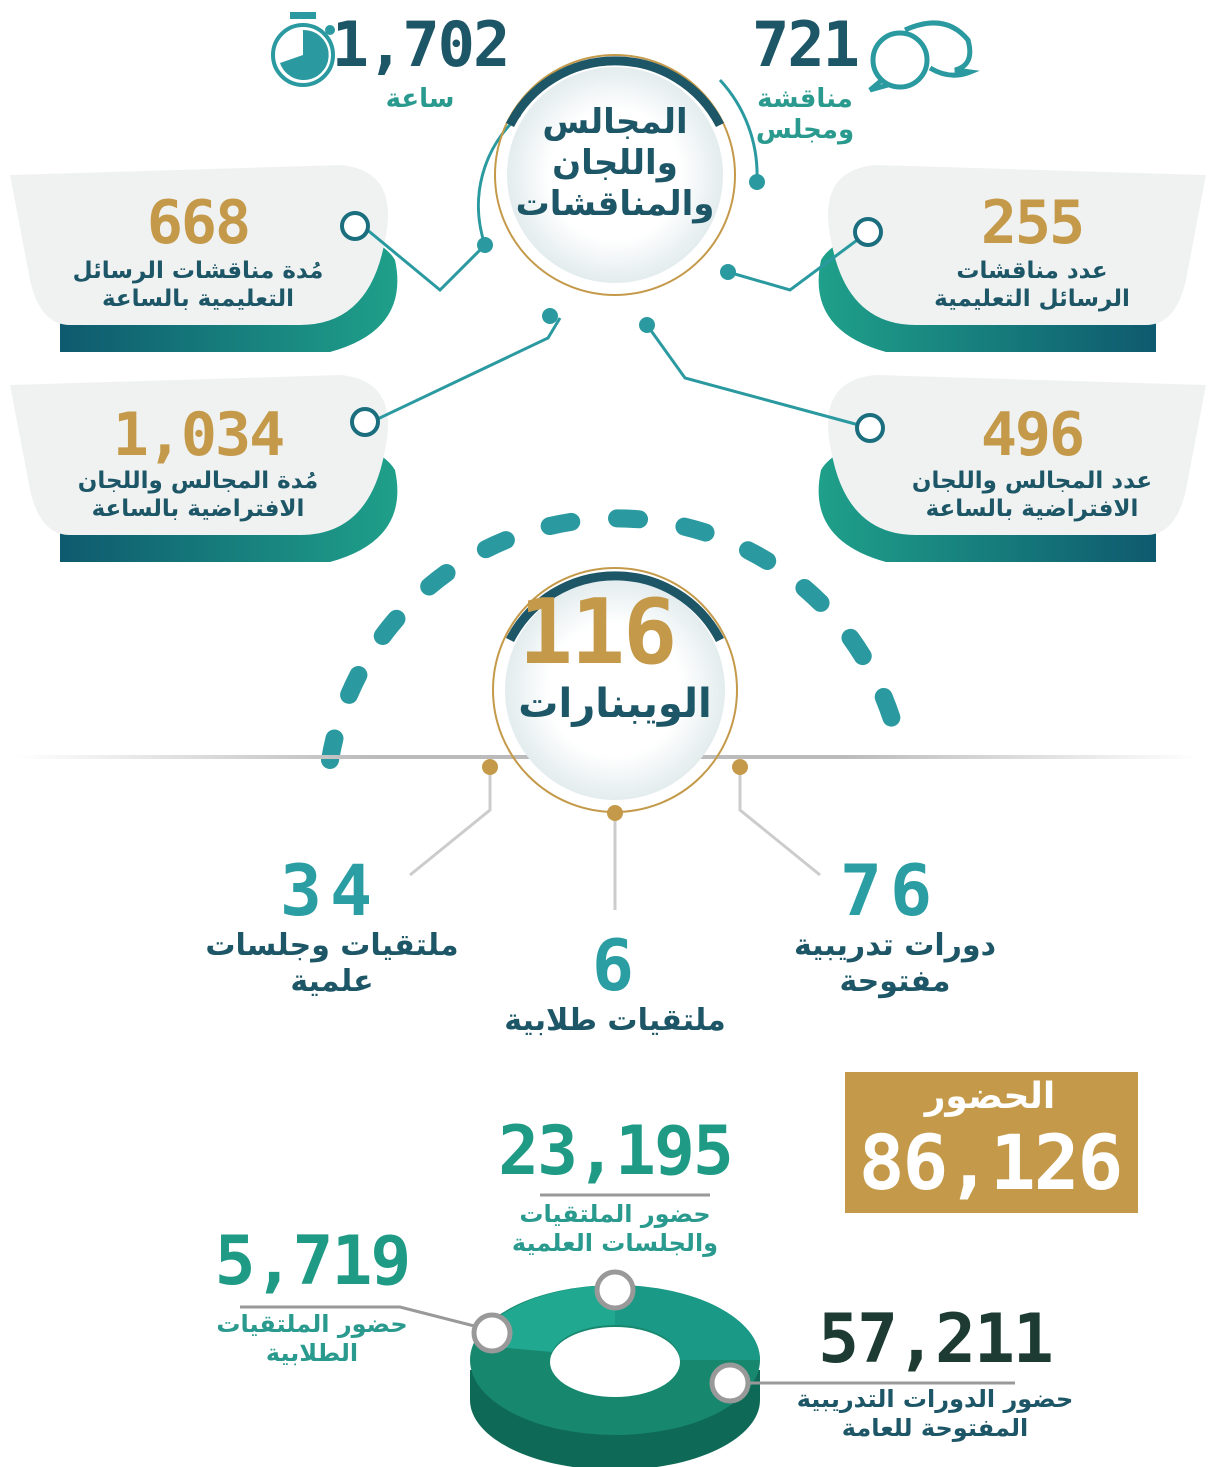 The image size is (1216, 1467). What do you see at coordinates (1032, 285) in the screenshot?
I see `stat-label: عدد مناقشات الرسائل التعليمية` at bounding box center [1032, 285].